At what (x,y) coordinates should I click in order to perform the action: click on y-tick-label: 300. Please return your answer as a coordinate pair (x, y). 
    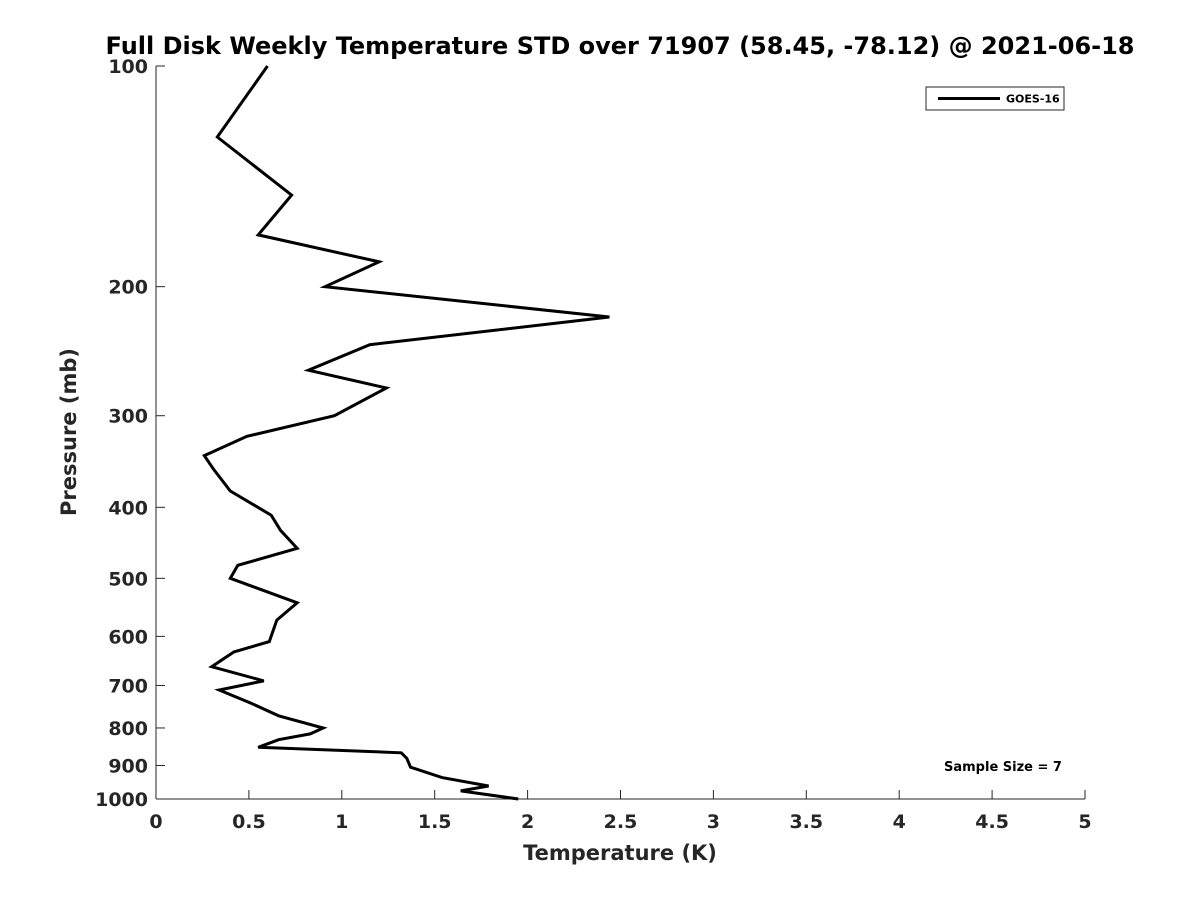
    Looking at the image, I should click on (128, 417).